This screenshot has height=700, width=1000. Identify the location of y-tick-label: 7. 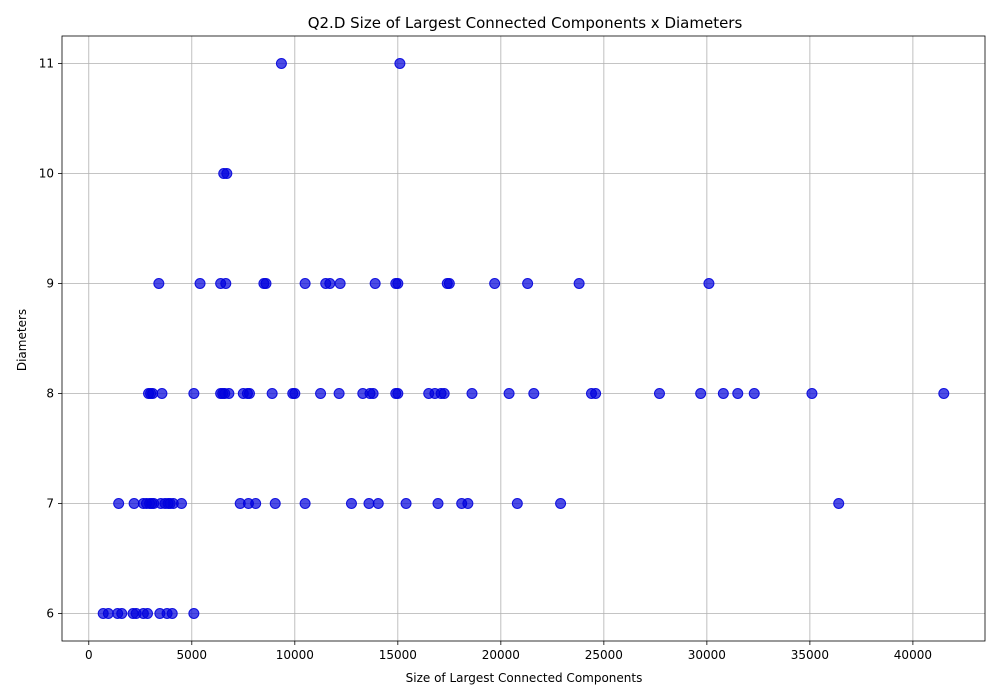
(50, 504).